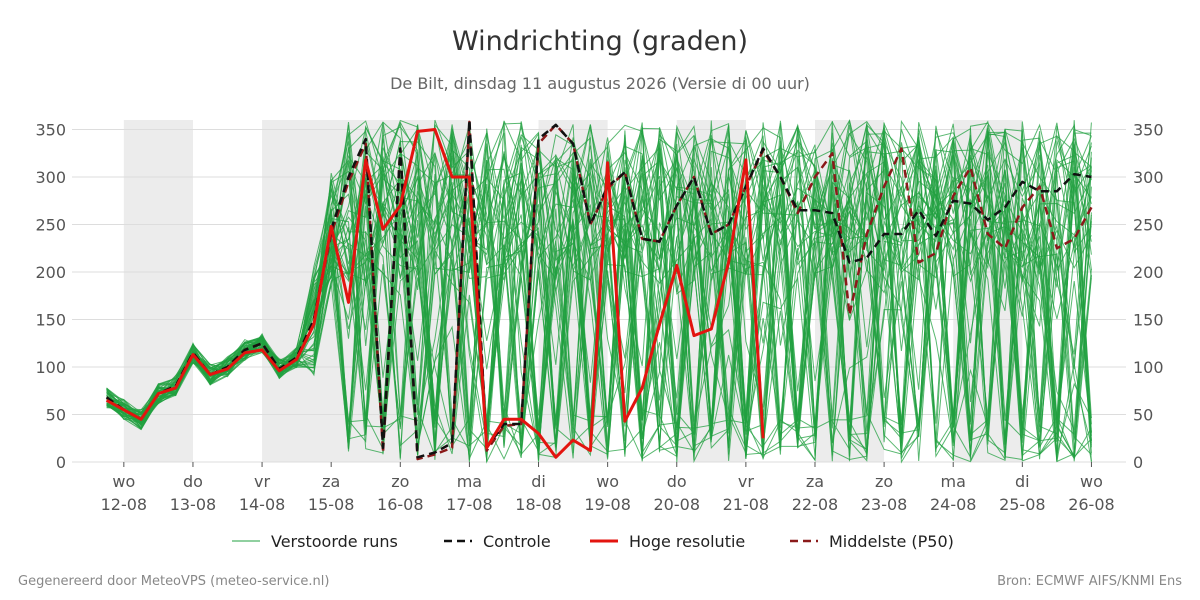 The image size is (1200, 600). I want to click on x-tick-date-9: 21-08, so click(746, 504).